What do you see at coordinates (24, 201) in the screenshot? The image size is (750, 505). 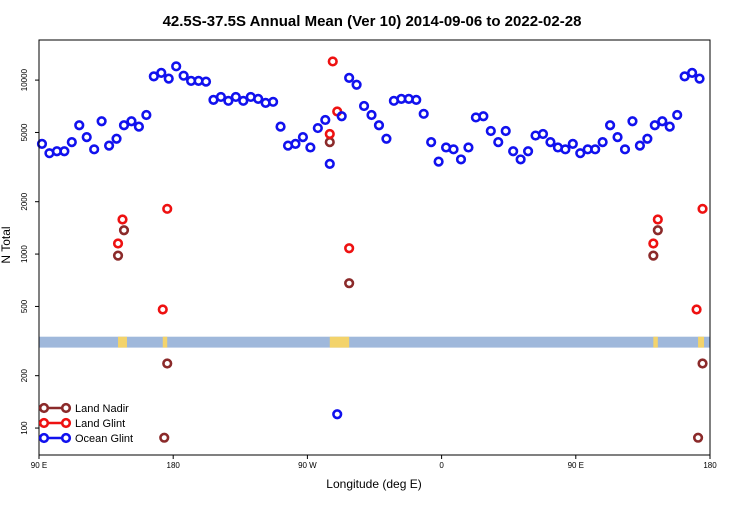 I see `y-tick-label: 2000` at bounding box center [24, 201].